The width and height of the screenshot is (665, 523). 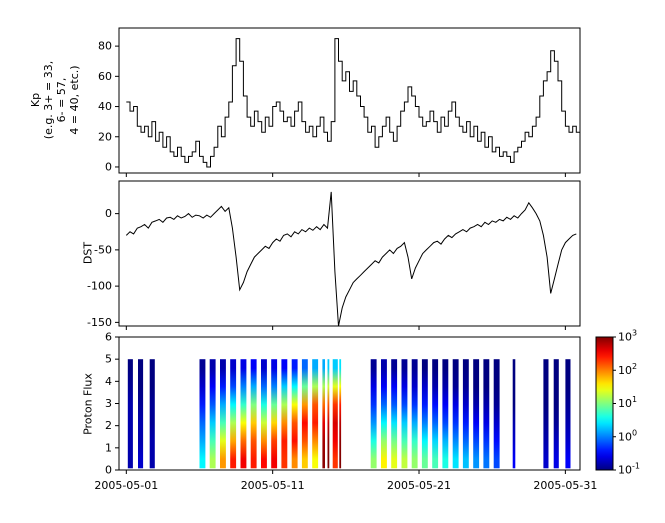 What do you see at coordinates (627, 435) in the screenshot?
I see `colorbar-tick-label: 10⁰` at bounding box center [627, 435].